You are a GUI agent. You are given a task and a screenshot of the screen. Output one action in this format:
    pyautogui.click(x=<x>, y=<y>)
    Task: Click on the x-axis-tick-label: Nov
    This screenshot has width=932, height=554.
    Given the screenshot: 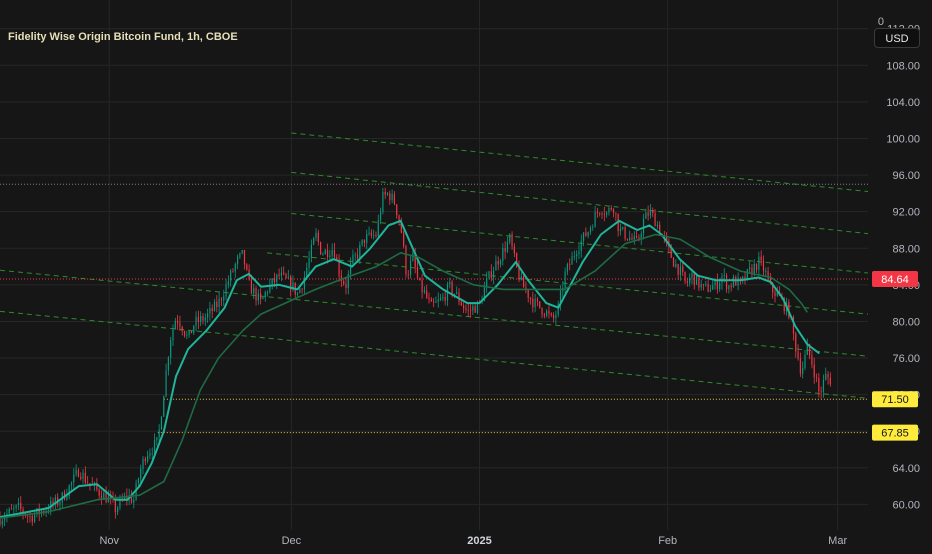 What is the action you would take?
    pyautogui.click(x=109, y=541)
    